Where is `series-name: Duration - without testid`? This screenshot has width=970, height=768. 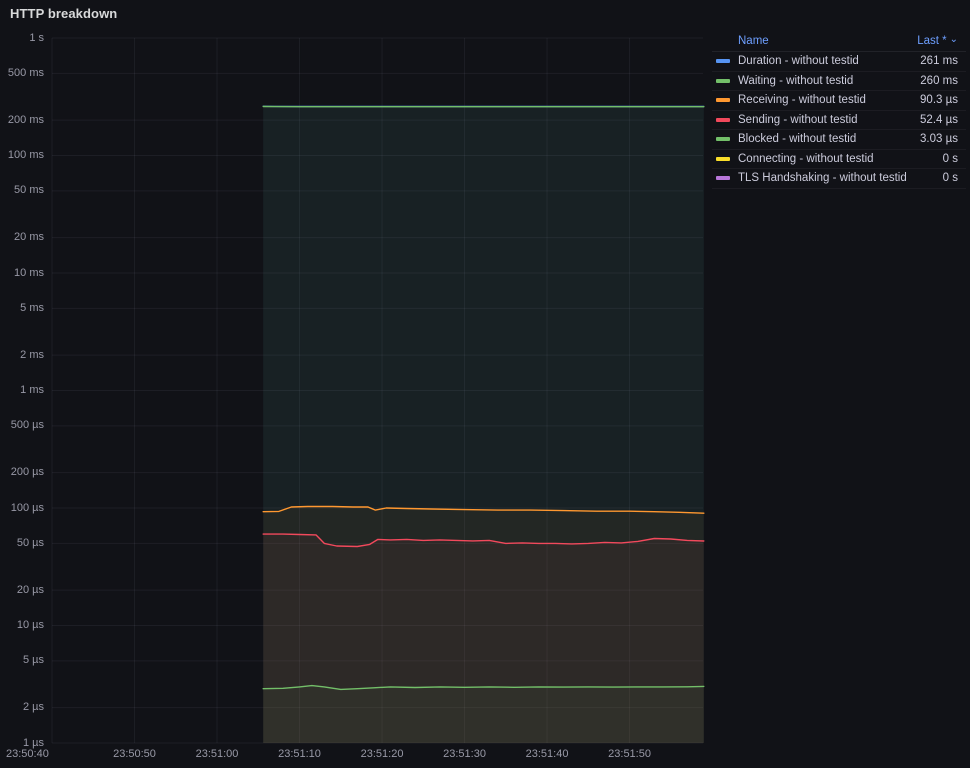 series-name: Duration - without testid is located at coordinates (798, 61).